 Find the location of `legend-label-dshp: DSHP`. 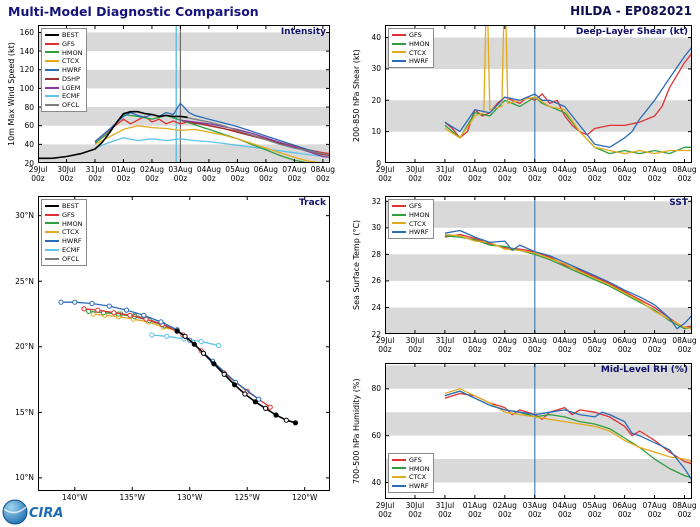

legend-label-dshp: DSHP is located at coordinates (71, 79).